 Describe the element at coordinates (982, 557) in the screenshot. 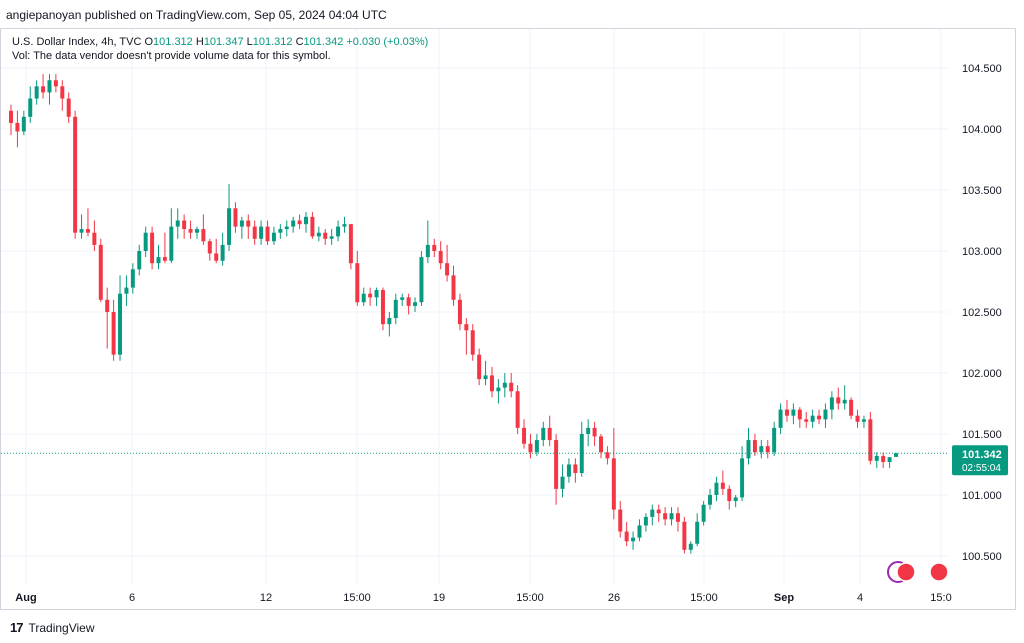

I see `price-tick-label: 100.500` at that location.